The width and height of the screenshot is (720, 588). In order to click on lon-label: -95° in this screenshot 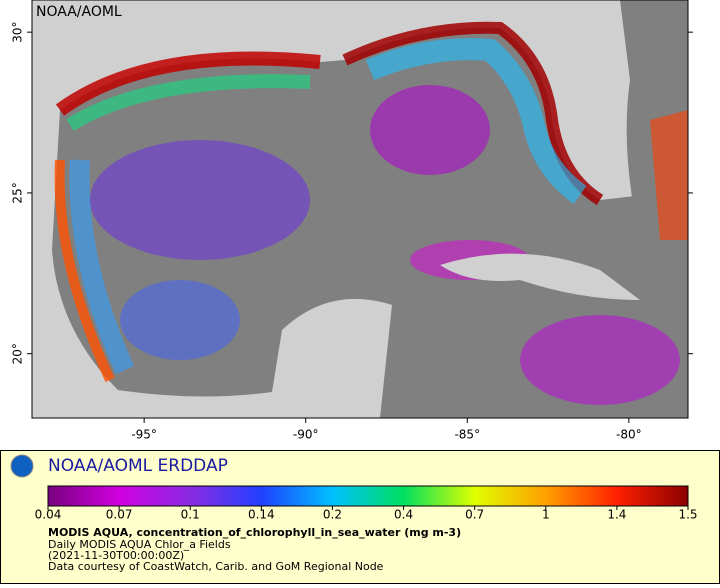, I will do `click(144, 435)`.